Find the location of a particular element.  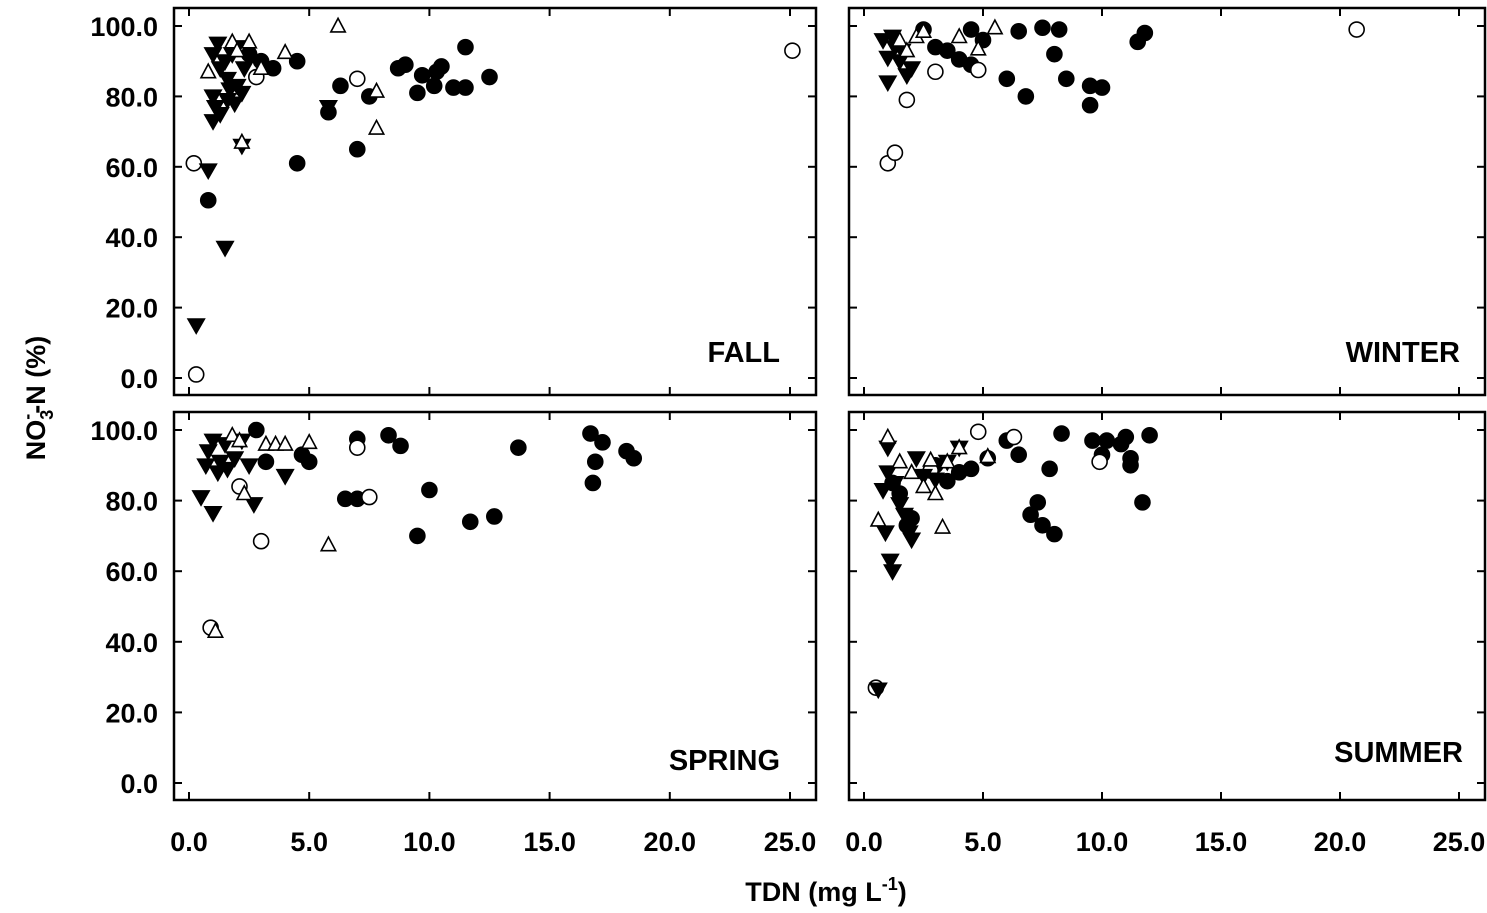

y-tick-label: 60.0 is located at coordinates (131, 168).